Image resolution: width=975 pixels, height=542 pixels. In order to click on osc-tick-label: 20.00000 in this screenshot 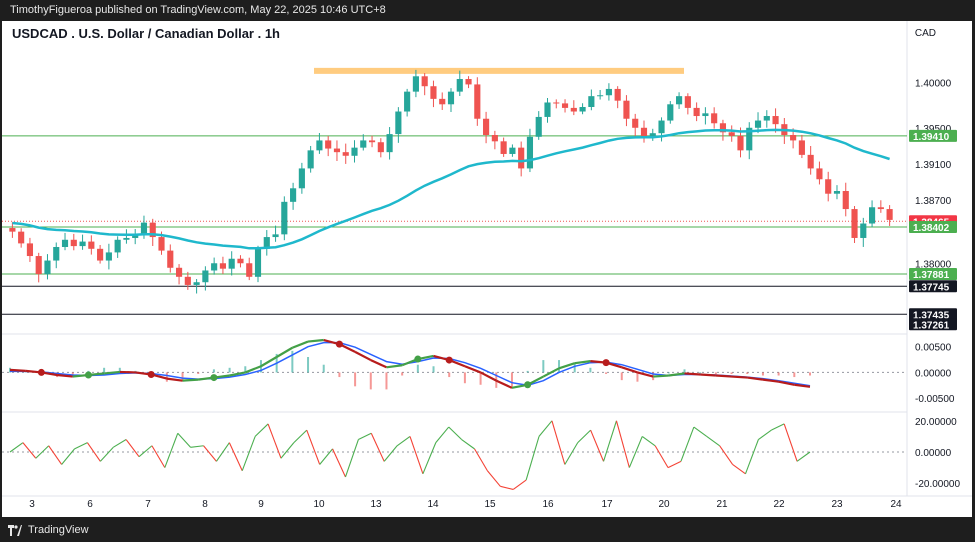, I will do `click(936, 422)`.